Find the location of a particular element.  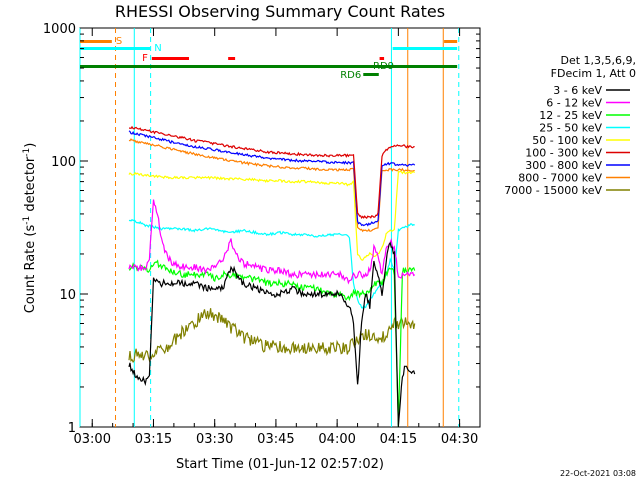

y-tick-label-2: 100 is located at coordinates (63, 162).